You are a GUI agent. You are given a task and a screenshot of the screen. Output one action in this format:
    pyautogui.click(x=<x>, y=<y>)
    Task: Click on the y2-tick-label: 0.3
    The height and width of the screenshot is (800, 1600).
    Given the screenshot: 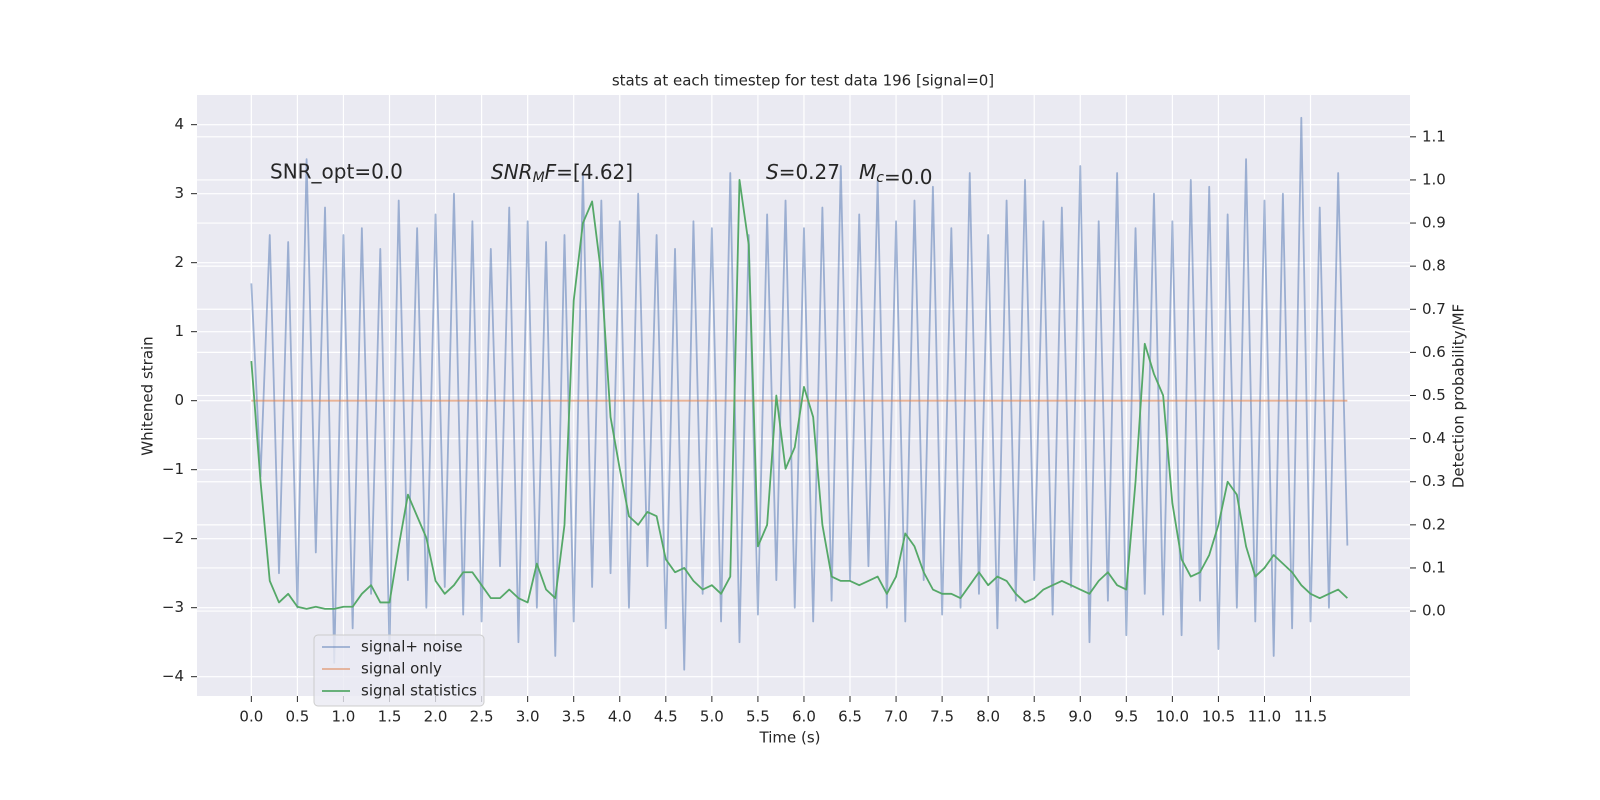 What is the action you would take?
    pyautogui.click(x=1434, y=481)
    